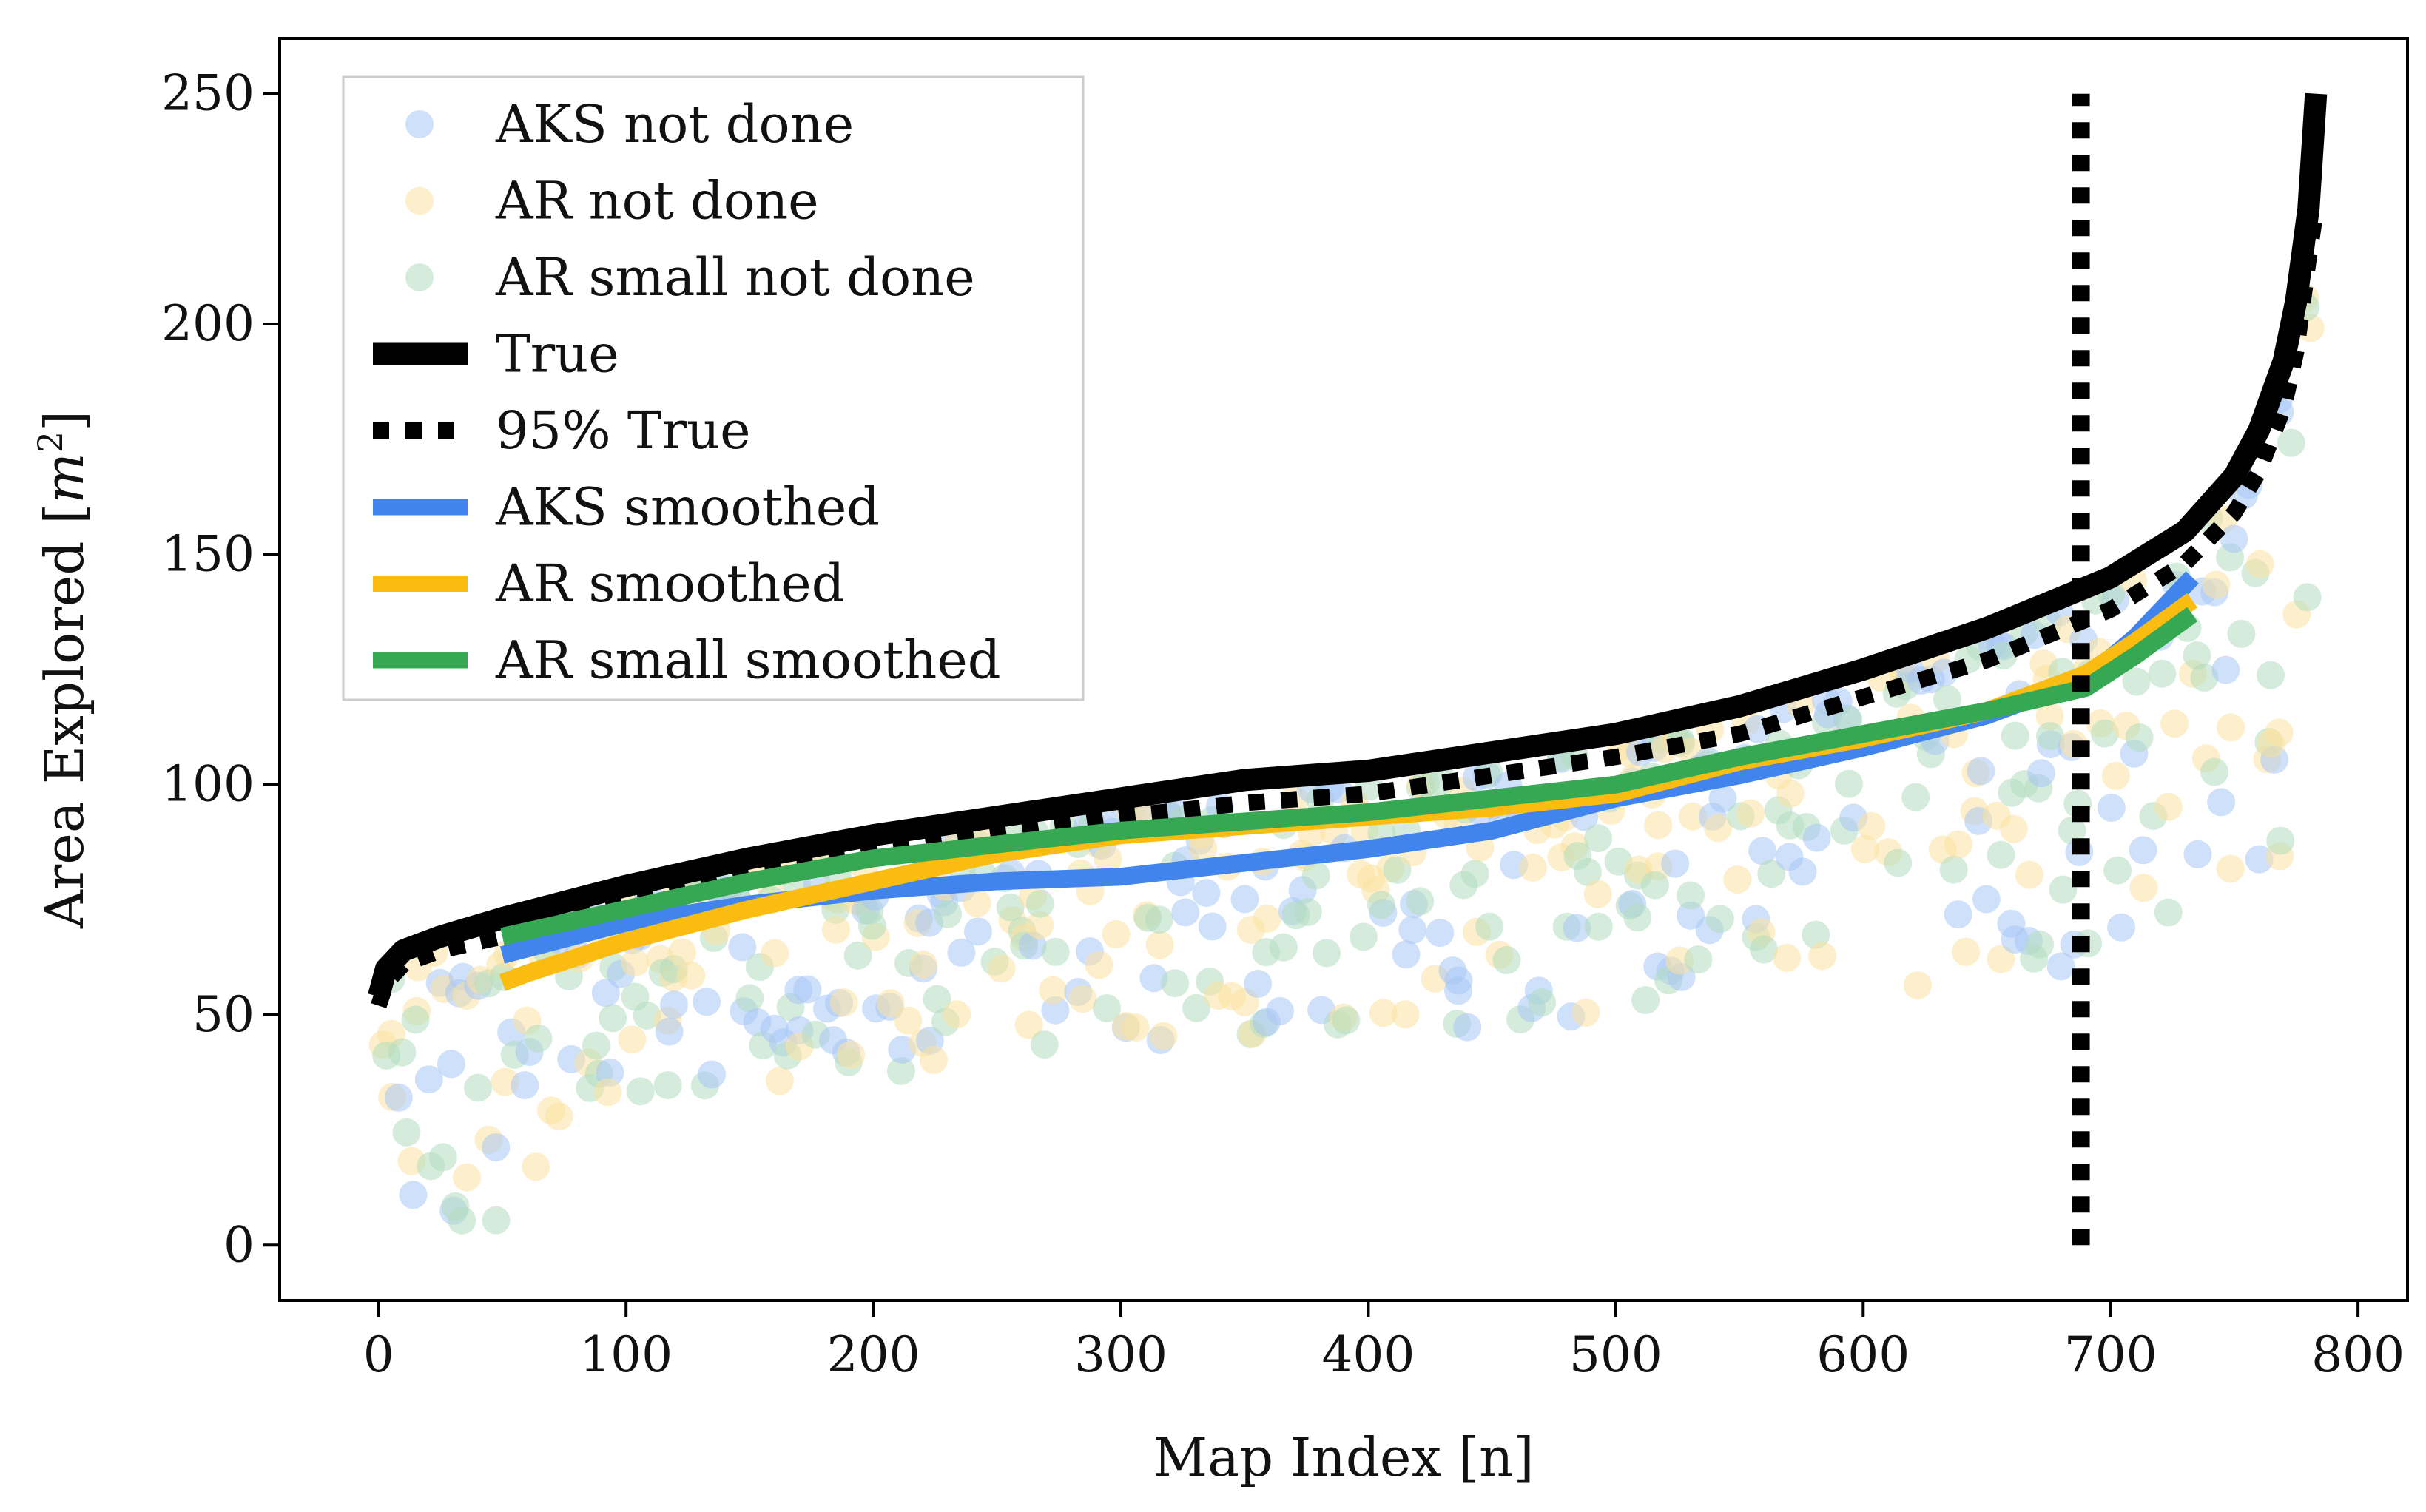 The image size is (2426, 1512). What do you see at coordinates (1615, 1354) in the screenshot?
I see `x-tick-label: 500` at bounding box center [1615, 1354].